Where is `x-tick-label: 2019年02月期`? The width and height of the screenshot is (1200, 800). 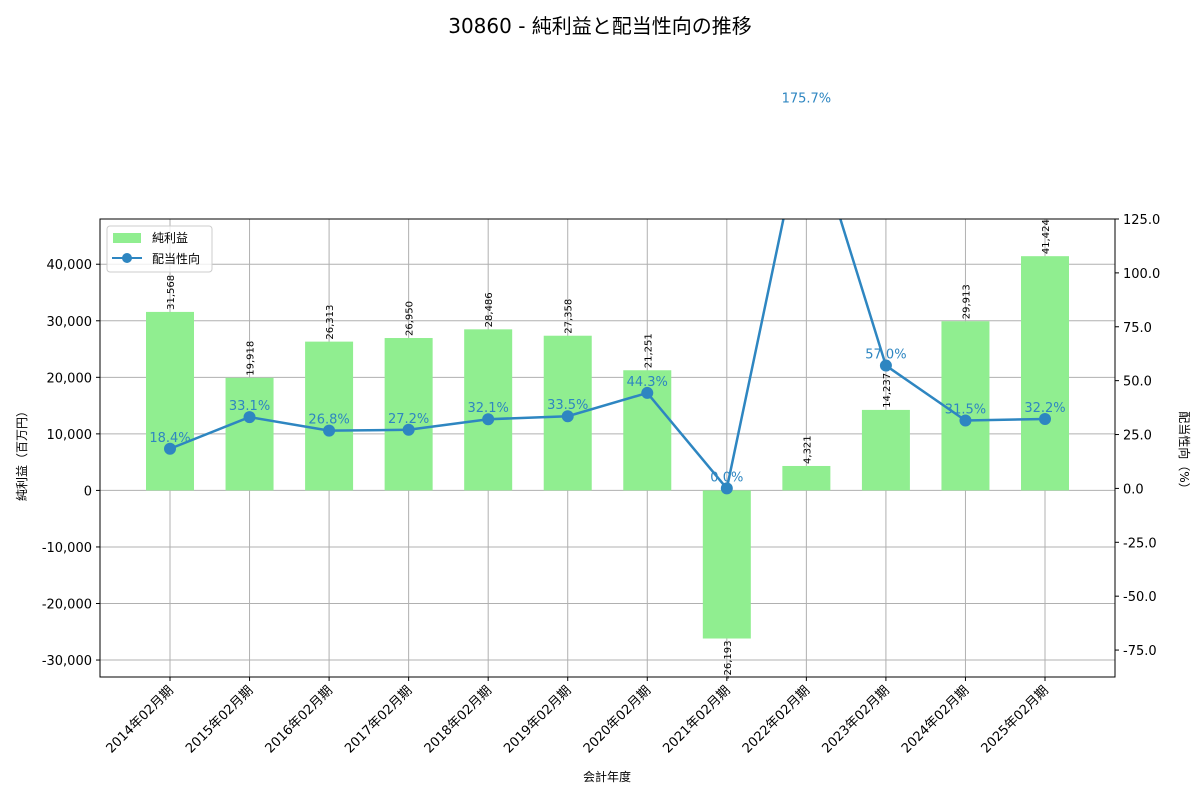 x-tick-label: 2019年02月期 is located at coordinates (537, 719).